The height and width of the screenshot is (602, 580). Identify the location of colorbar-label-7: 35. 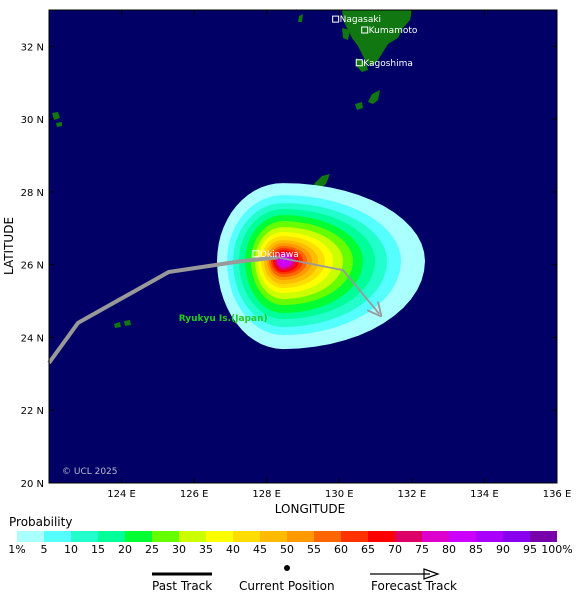
(206, 549).